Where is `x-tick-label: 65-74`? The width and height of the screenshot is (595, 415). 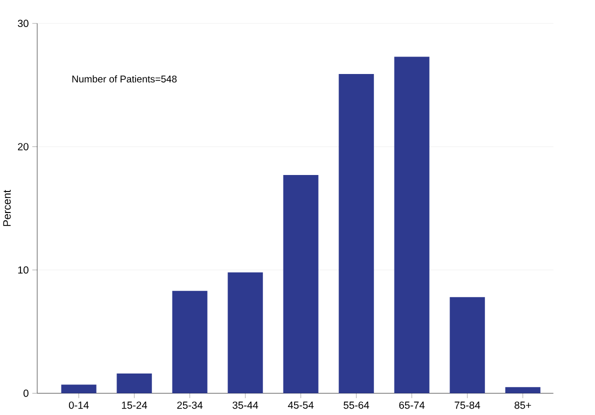 x-tick-label: 65-74 is located at coordinates (412, 405).